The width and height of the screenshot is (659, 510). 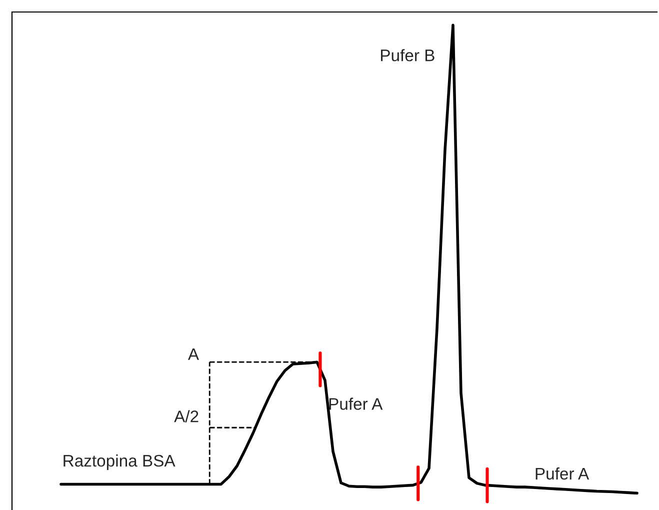 I want to click on annotation: A/2, so click(x=186, y=416).